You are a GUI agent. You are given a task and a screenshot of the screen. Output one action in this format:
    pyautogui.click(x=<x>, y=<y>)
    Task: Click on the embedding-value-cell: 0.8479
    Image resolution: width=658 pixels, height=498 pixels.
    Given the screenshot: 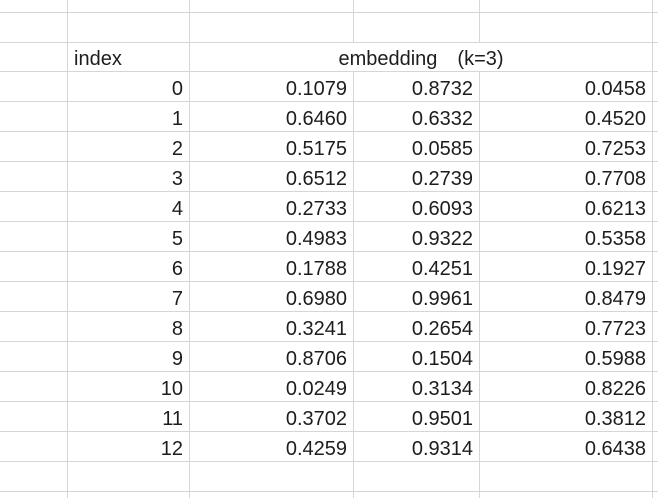 What is the action you would take?
    pyautogui.click(x=566, y=297)
    